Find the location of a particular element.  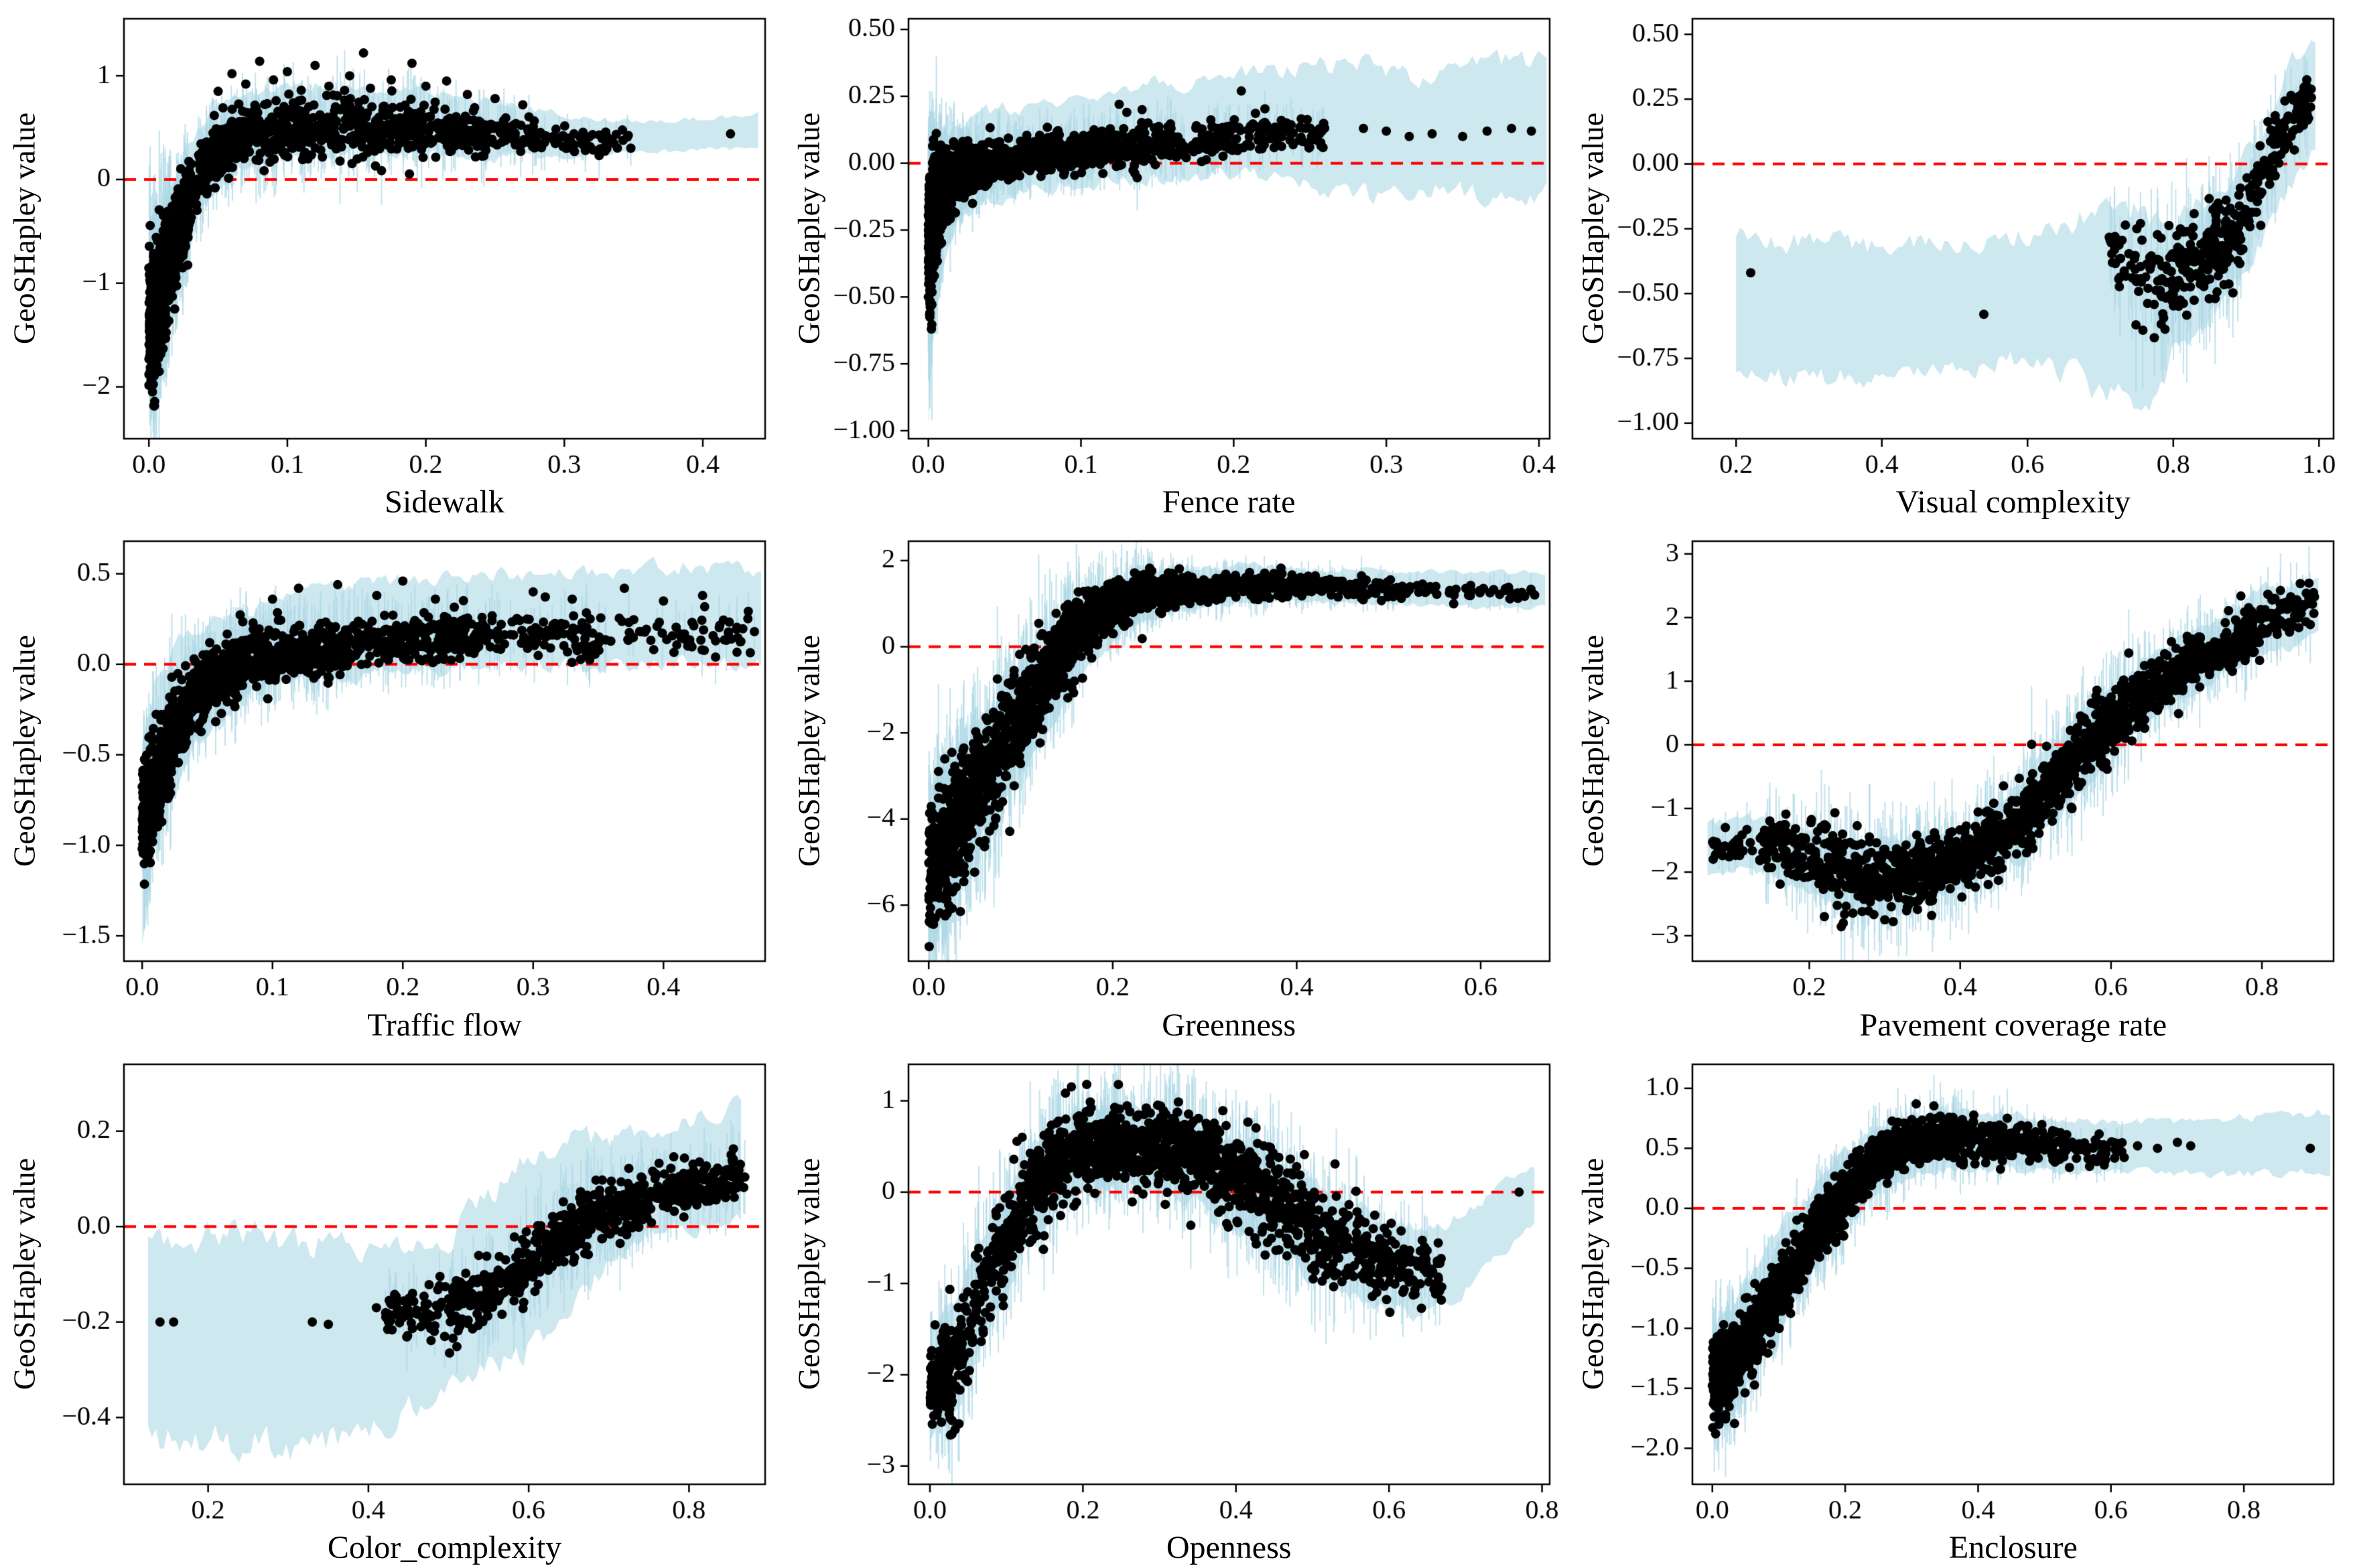

traffic-flow-plot-canvas is located at coordinates (392, 784).